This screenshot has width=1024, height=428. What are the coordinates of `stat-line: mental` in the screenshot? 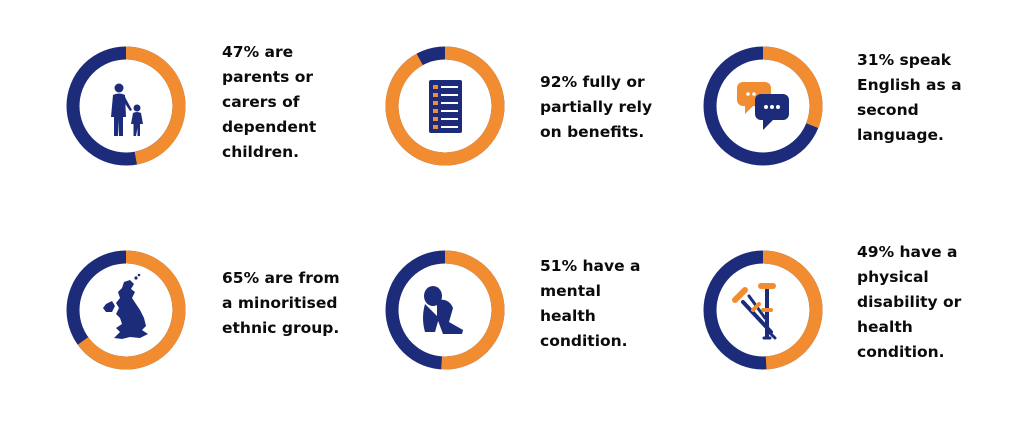 It's located at (570, 291).